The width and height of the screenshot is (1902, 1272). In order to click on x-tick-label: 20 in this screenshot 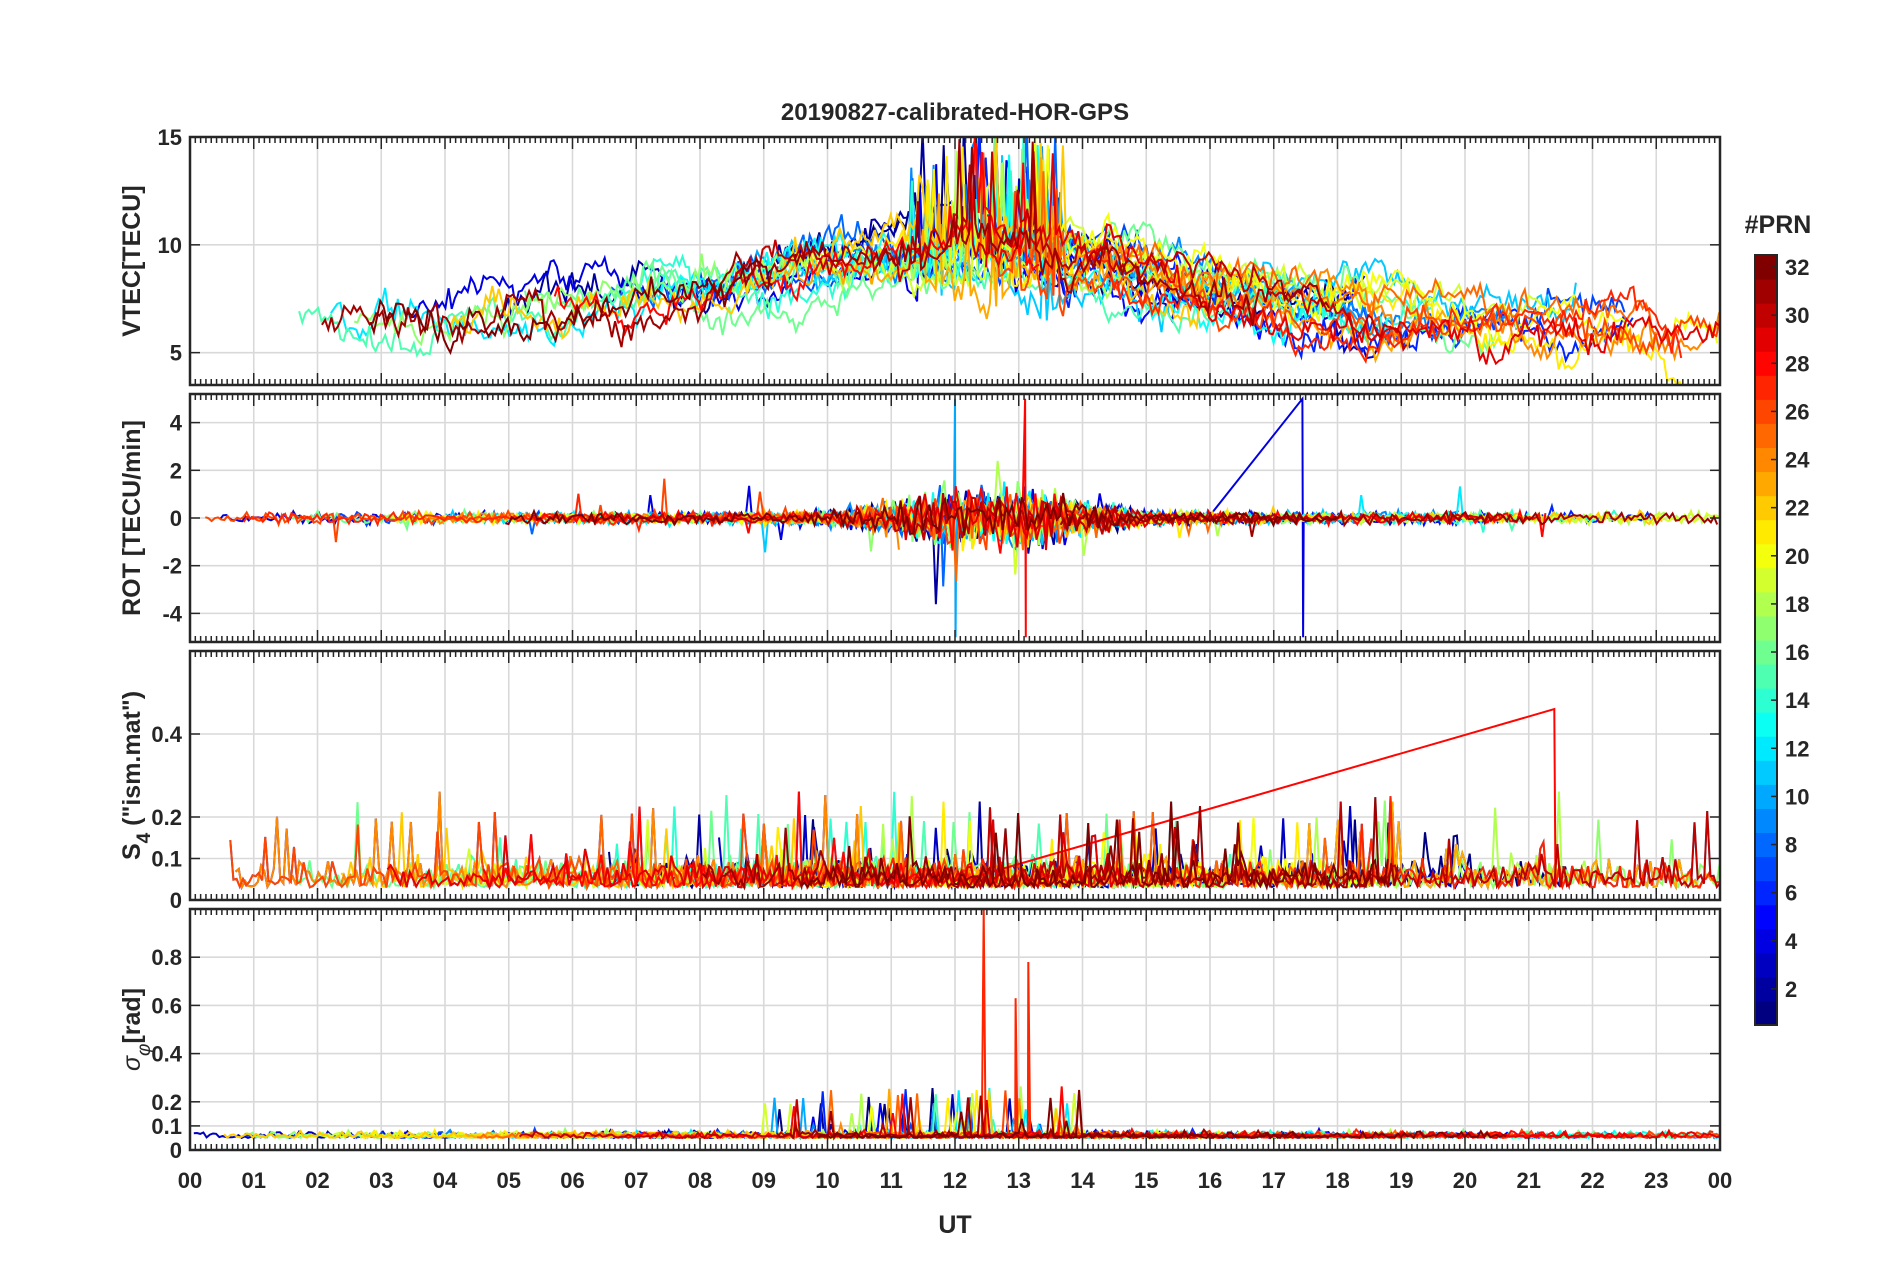, I will do `click(1465, 1180)`.